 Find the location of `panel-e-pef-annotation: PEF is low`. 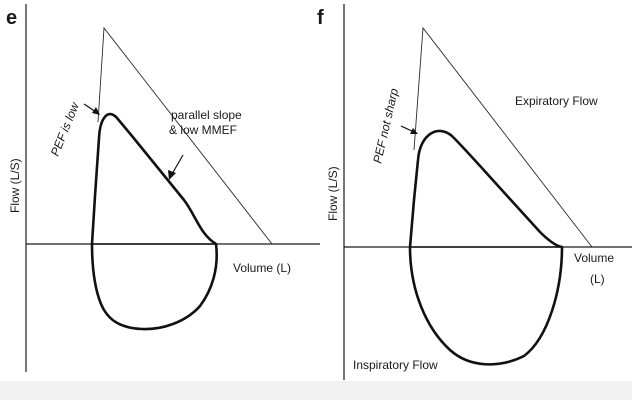

panel-e-pef-annotation: PEF is low is located at coordinates (65, 128).